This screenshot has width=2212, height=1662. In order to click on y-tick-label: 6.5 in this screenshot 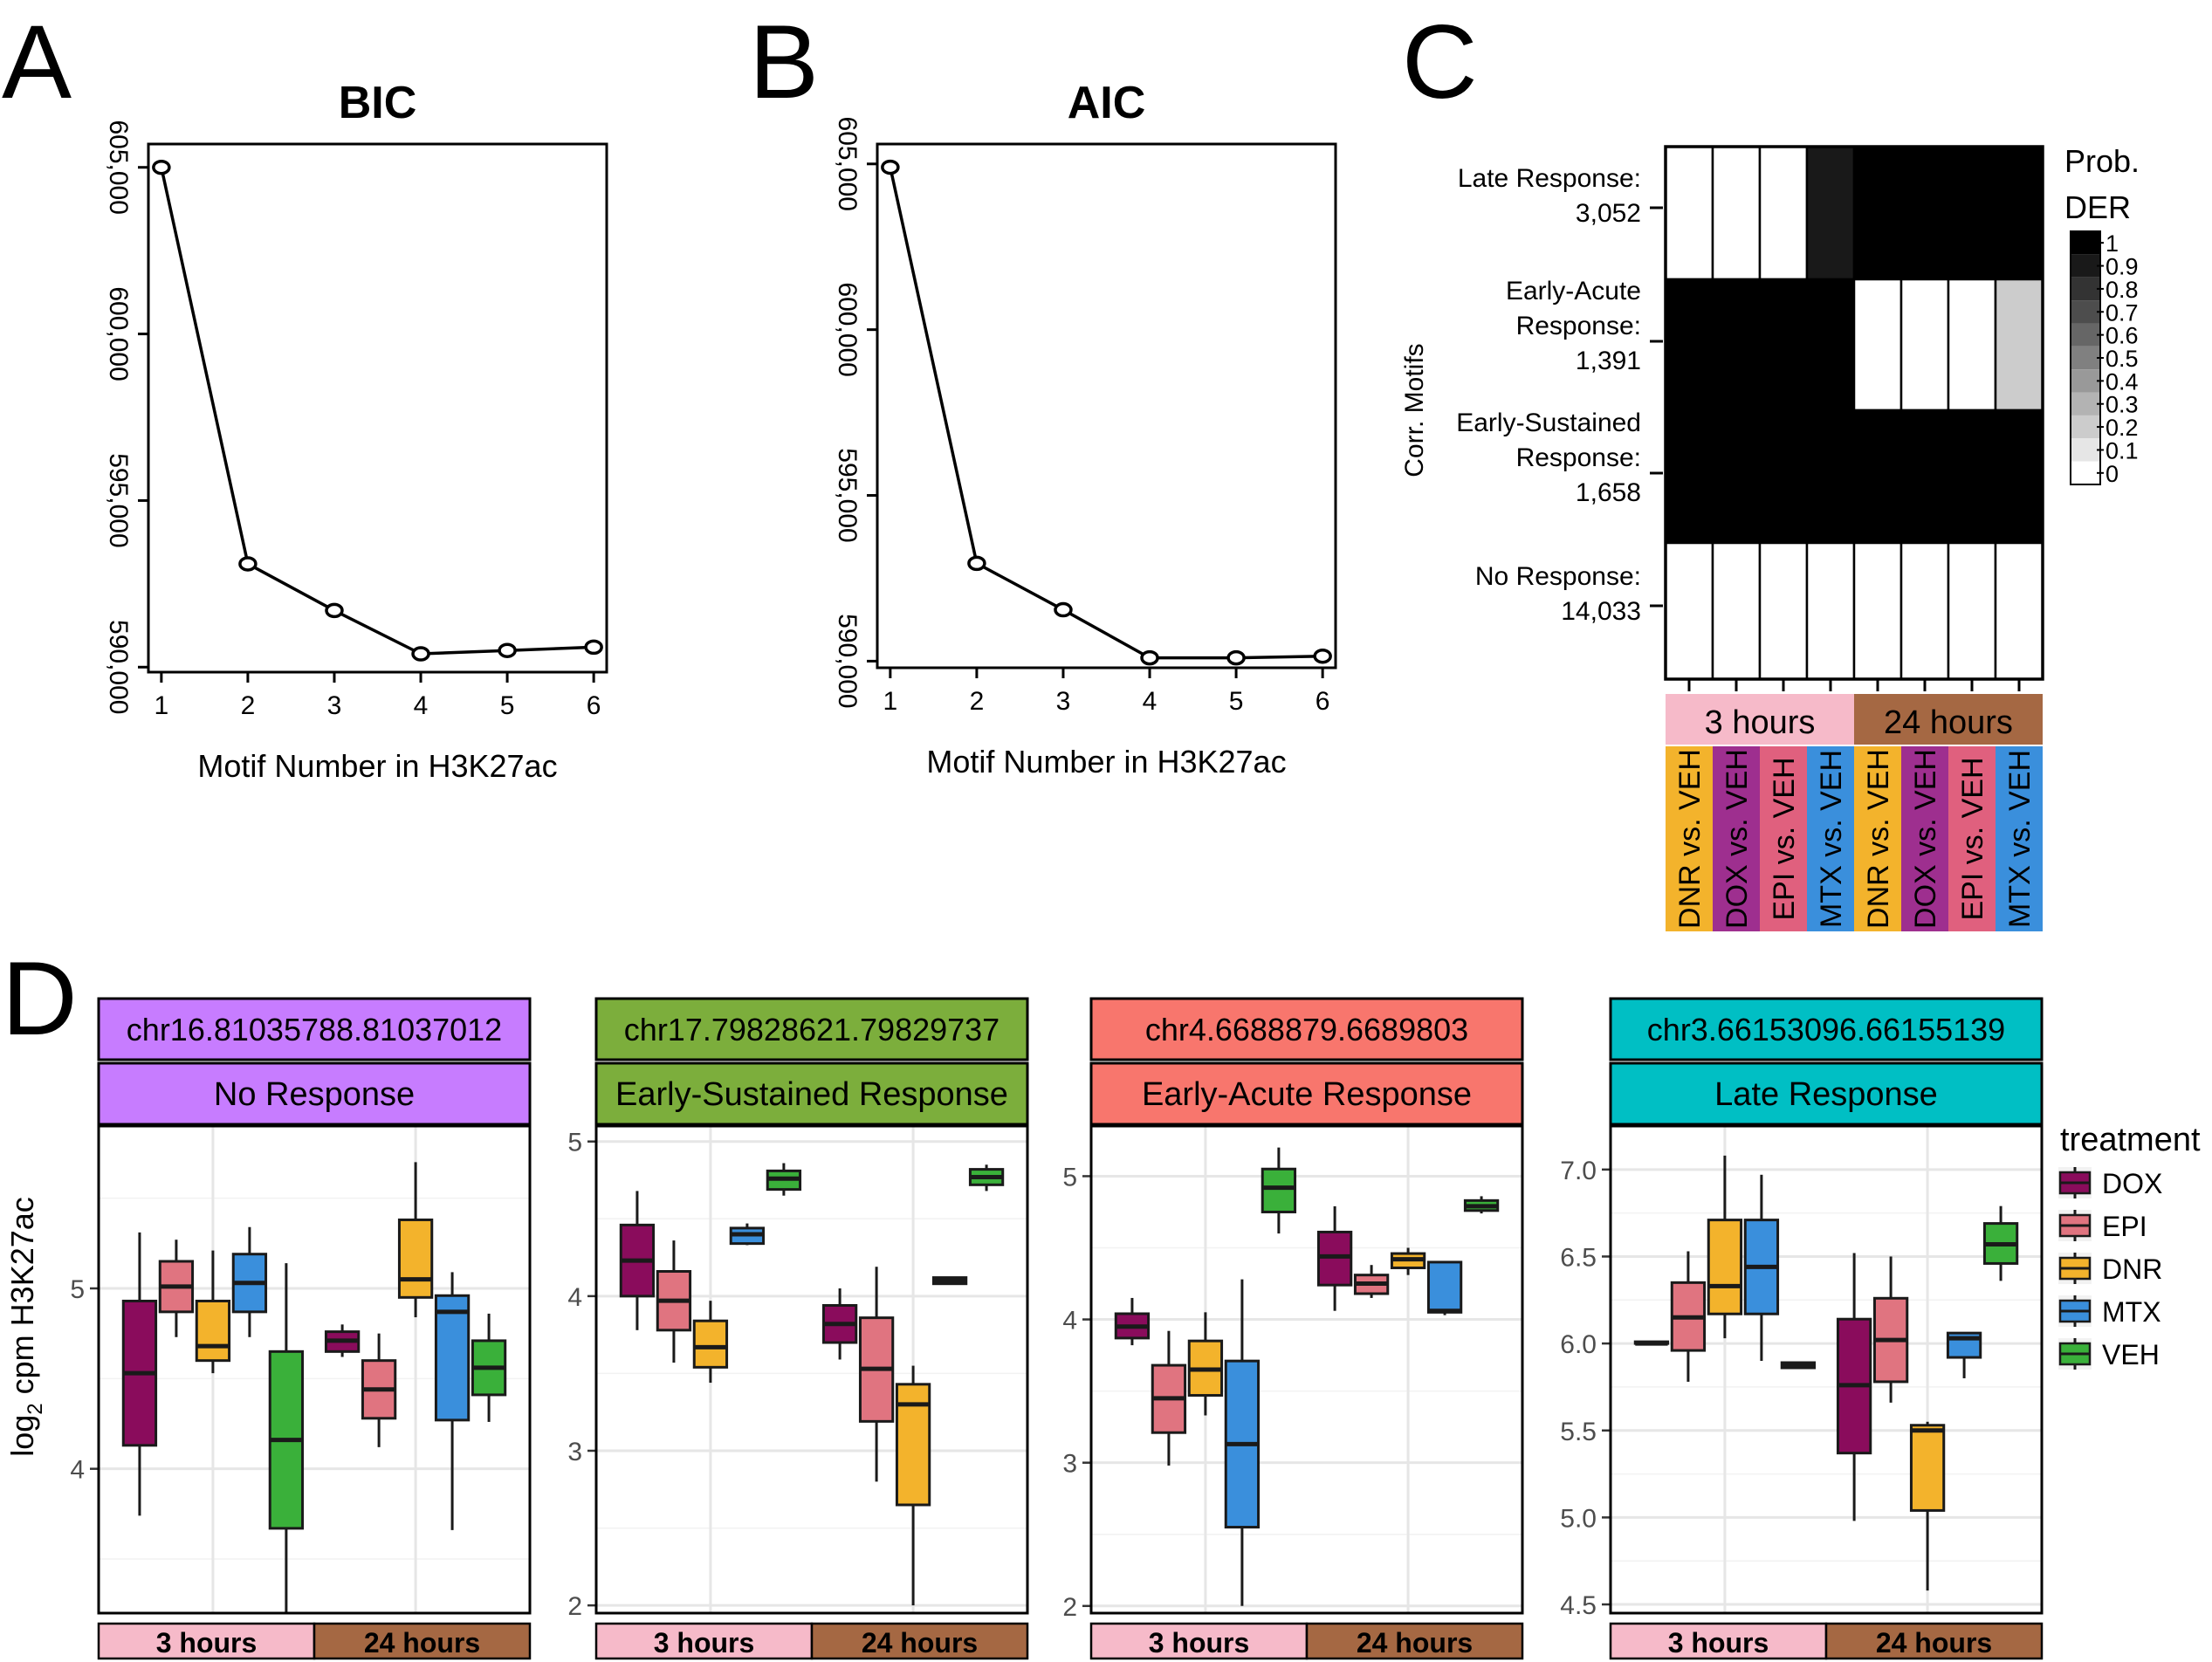, I will do `click(1579, 1257)`.